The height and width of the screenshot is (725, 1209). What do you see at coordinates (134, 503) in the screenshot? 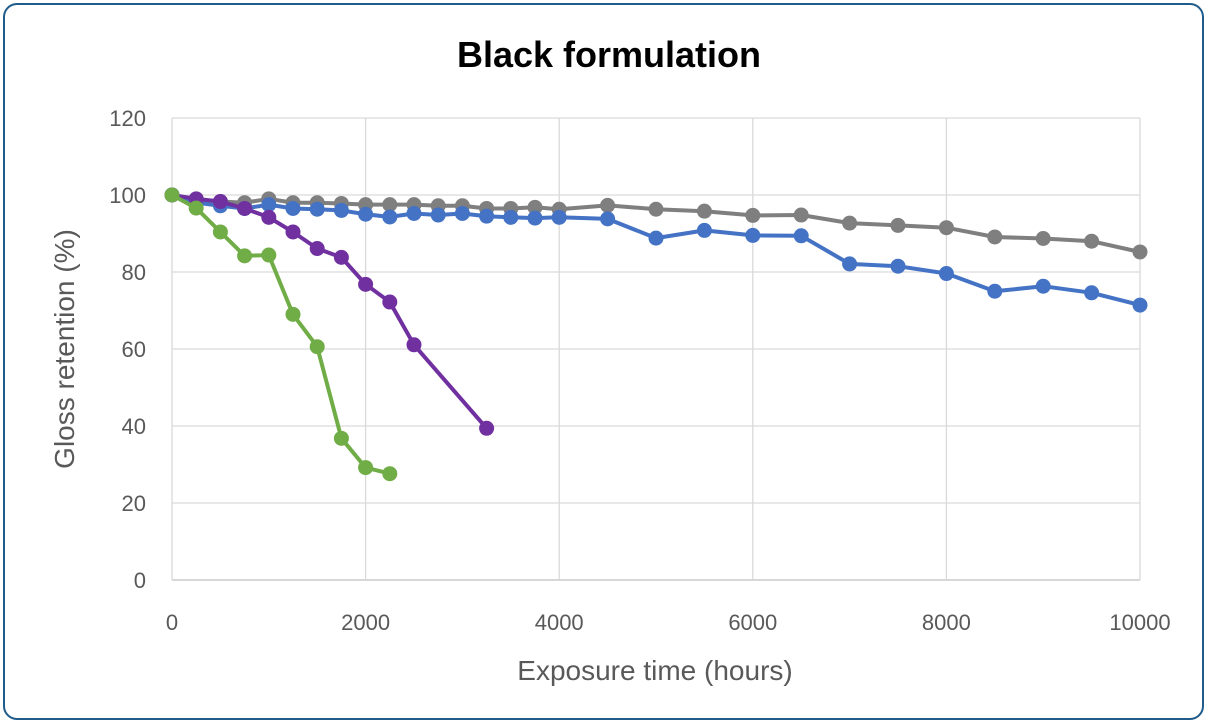
I see `y-tick-label: 20` at bounding box center [134, 503].